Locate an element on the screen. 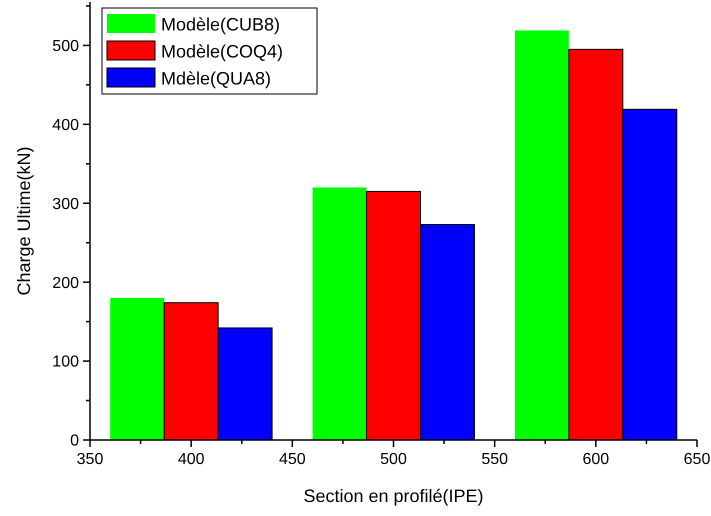 The image size is (711, 516). y-tick-label: 400 is located at coordinates (66, 125).